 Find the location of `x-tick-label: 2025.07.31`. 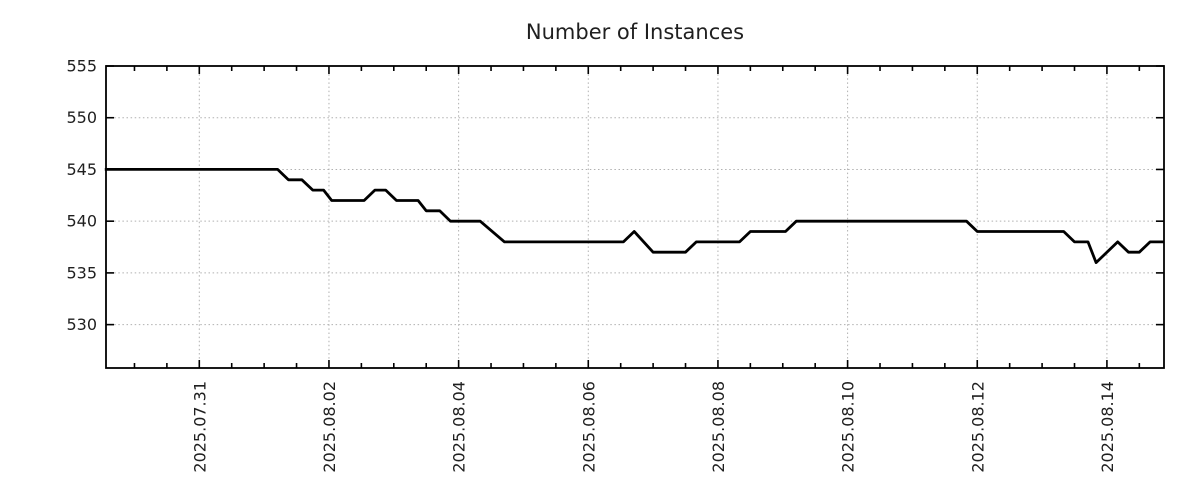

x-tick-label: 2025.07.31 is located at coordinates (199, 427).